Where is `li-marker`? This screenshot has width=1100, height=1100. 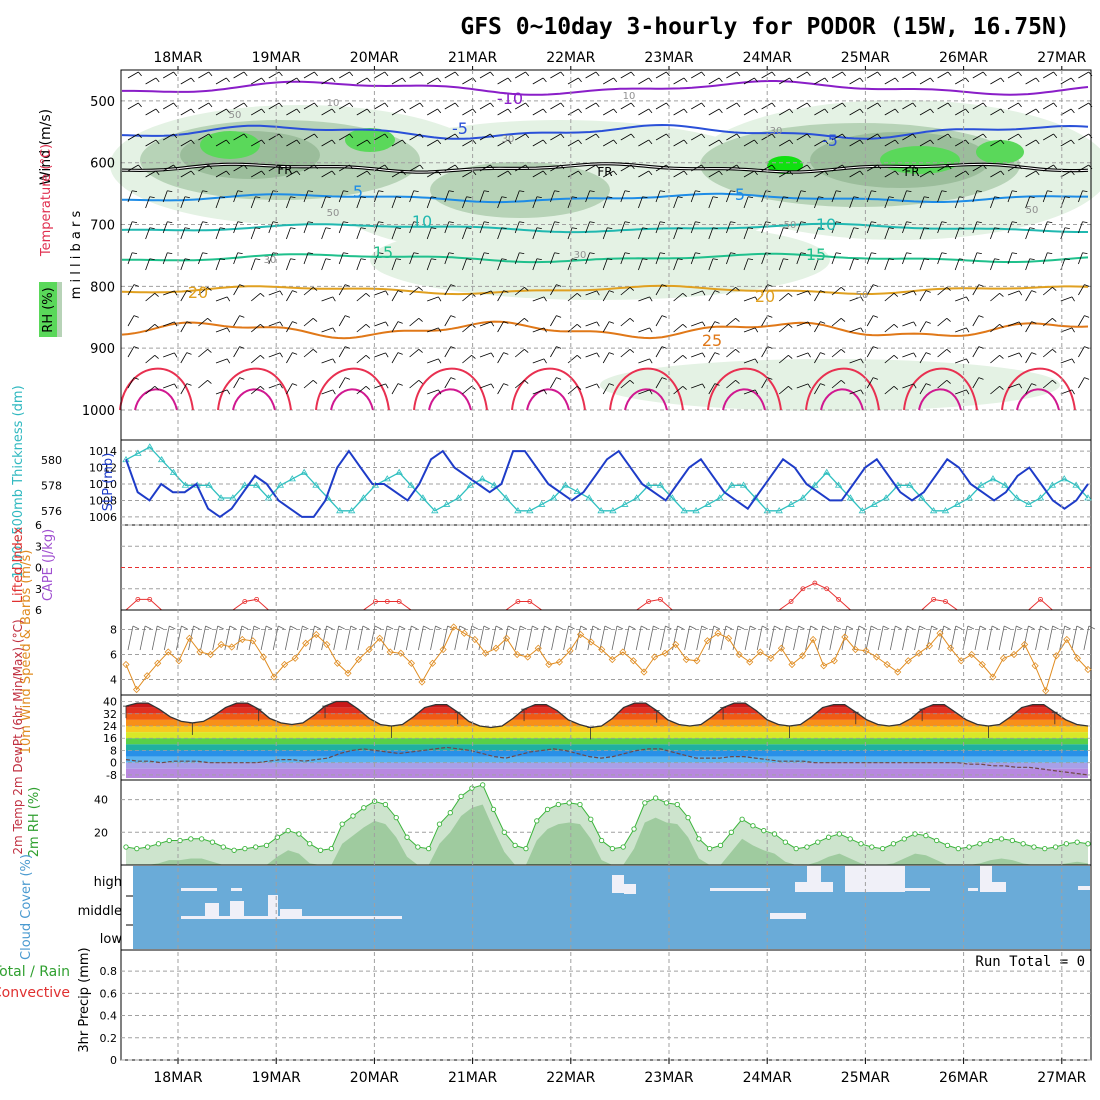
li-marker is located at coordinates (838, 599).